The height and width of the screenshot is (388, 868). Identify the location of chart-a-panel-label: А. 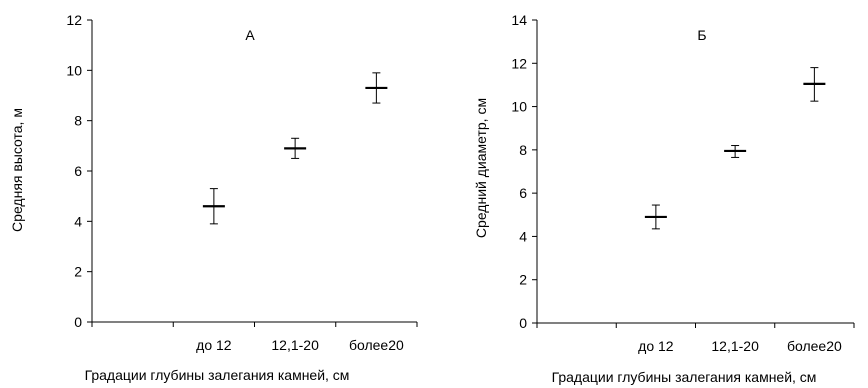
(250, 35).